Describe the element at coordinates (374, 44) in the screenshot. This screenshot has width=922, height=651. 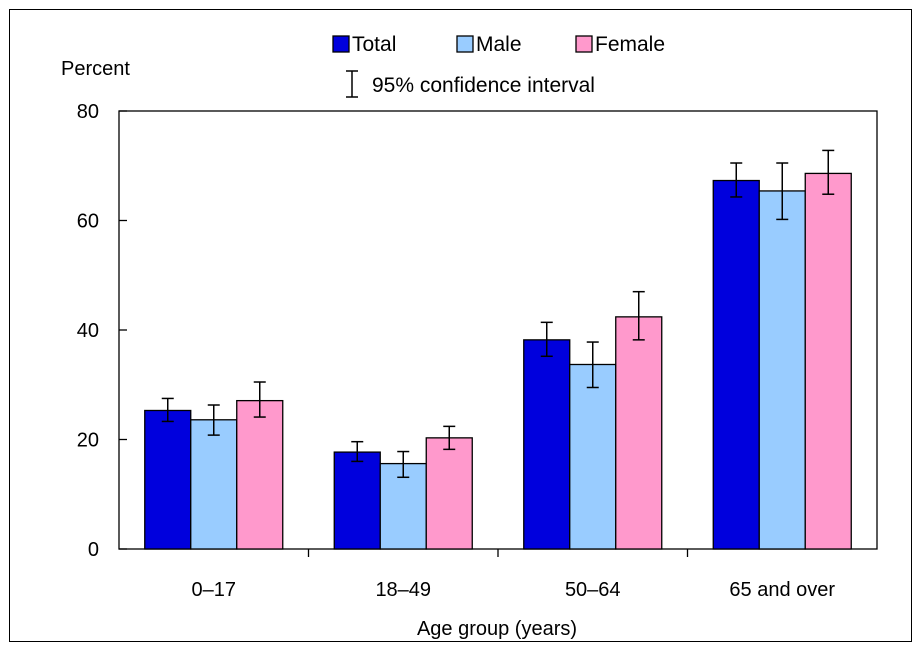
I see `legend-label-total: Total` at that location.